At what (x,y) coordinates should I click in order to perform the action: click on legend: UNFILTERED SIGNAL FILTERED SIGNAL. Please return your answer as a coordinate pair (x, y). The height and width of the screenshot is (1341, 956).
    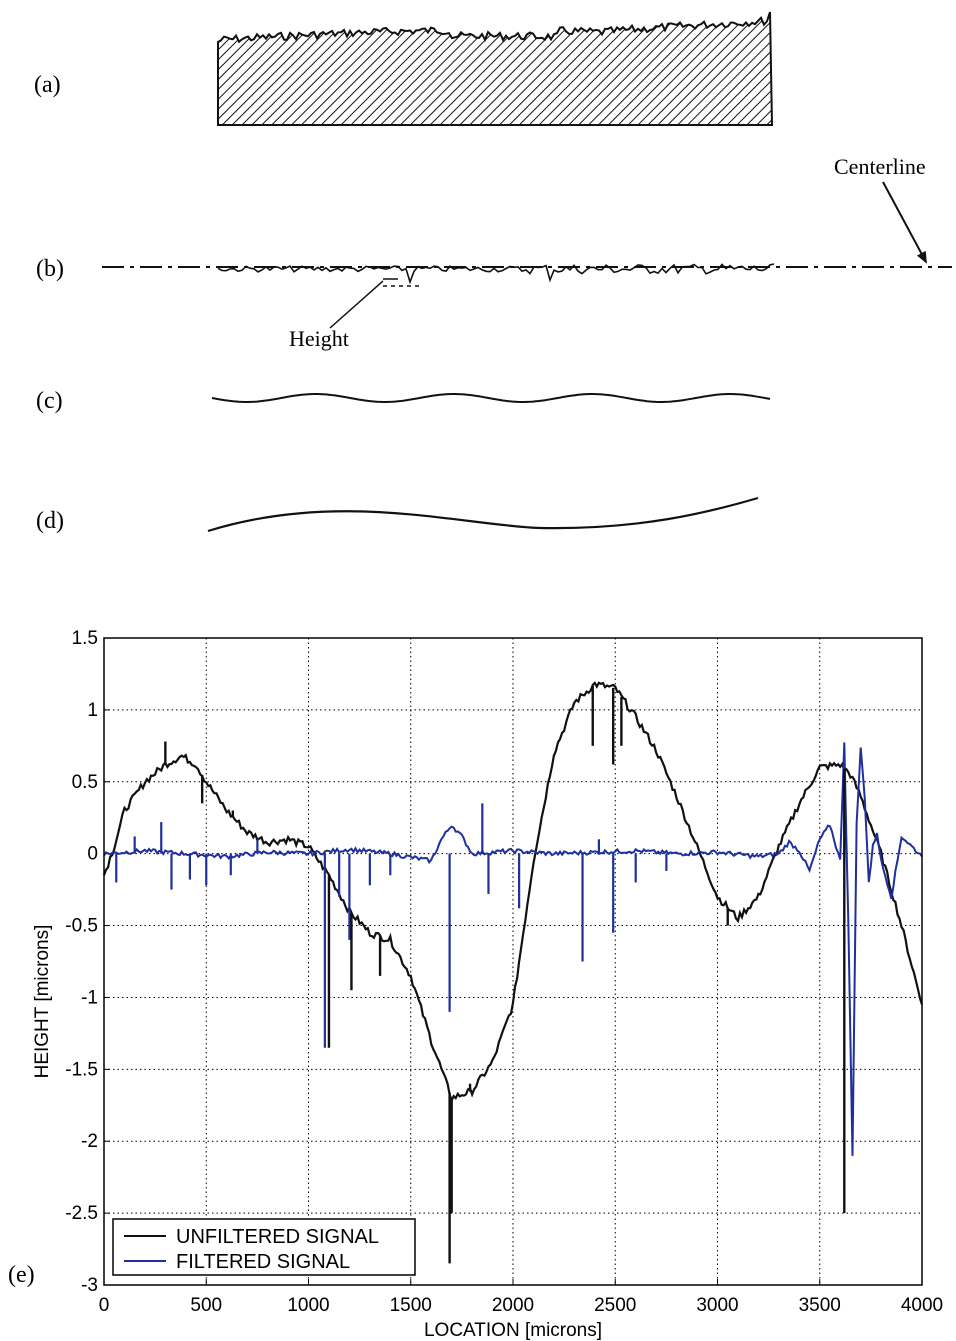
    Looking at the image, I should click on (264, 1247).